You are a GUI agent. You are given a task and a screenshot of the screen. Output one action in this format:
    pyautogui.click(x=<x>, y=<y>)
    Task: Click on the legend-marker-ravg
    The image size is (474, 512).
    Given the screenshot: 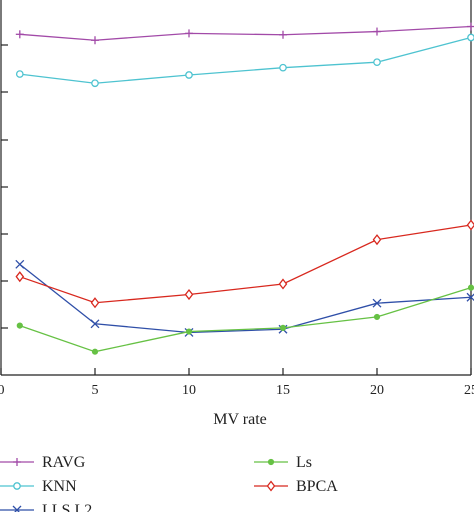 What is the action you would take?
    pyautogui.click(x=17, y=462)
    